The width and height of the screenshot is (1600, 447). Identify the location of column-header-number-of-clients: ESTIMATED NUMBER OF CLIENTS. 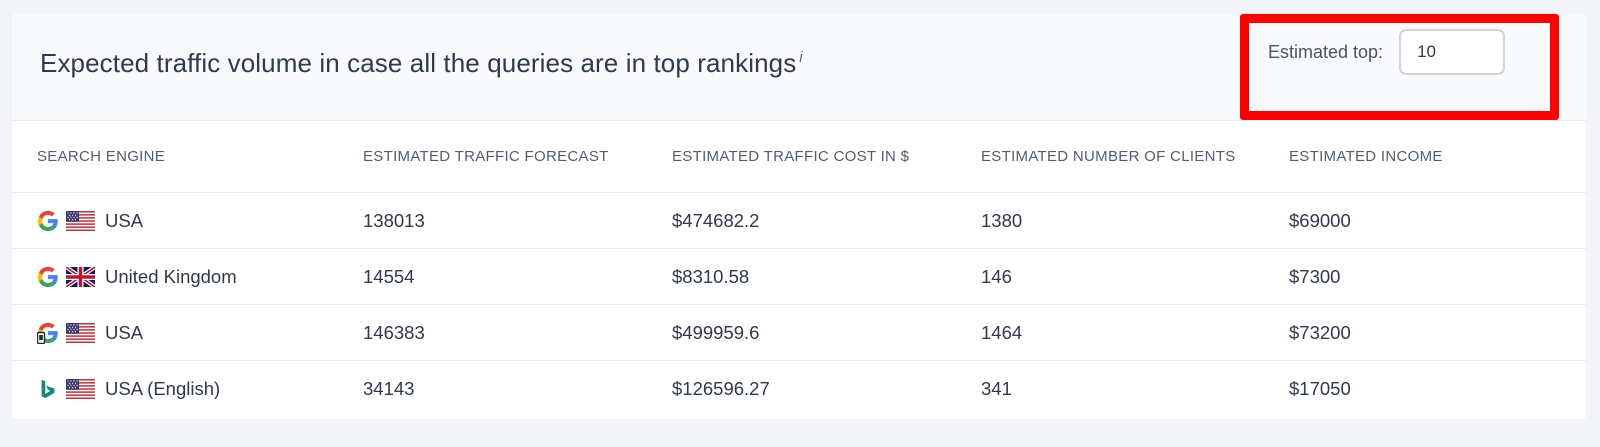
(1135, 157).